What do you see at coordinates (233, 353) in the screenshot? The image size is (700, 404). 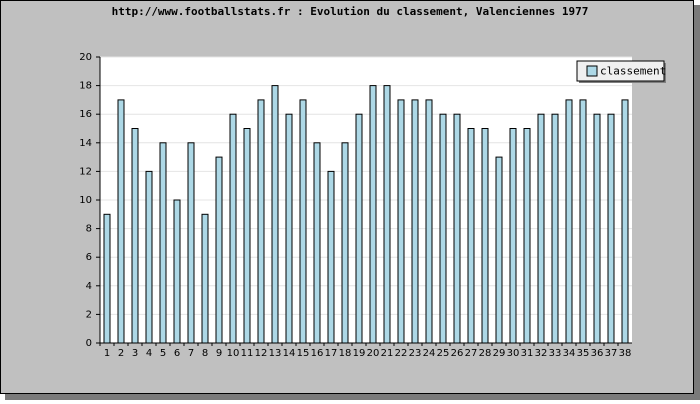 I see `x-tick-label: 10` at bounding box center [233, 353].